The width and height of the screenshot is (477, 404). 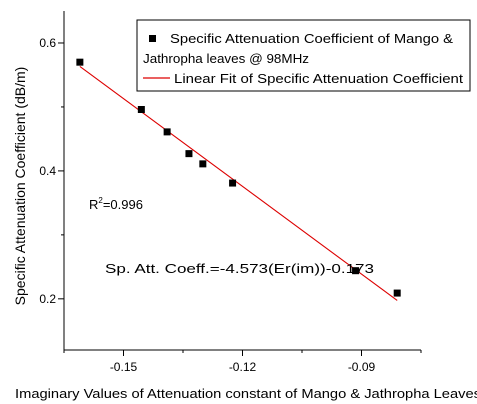 I want to click on r-squared-prefix: R, so click(x=93, y=204).